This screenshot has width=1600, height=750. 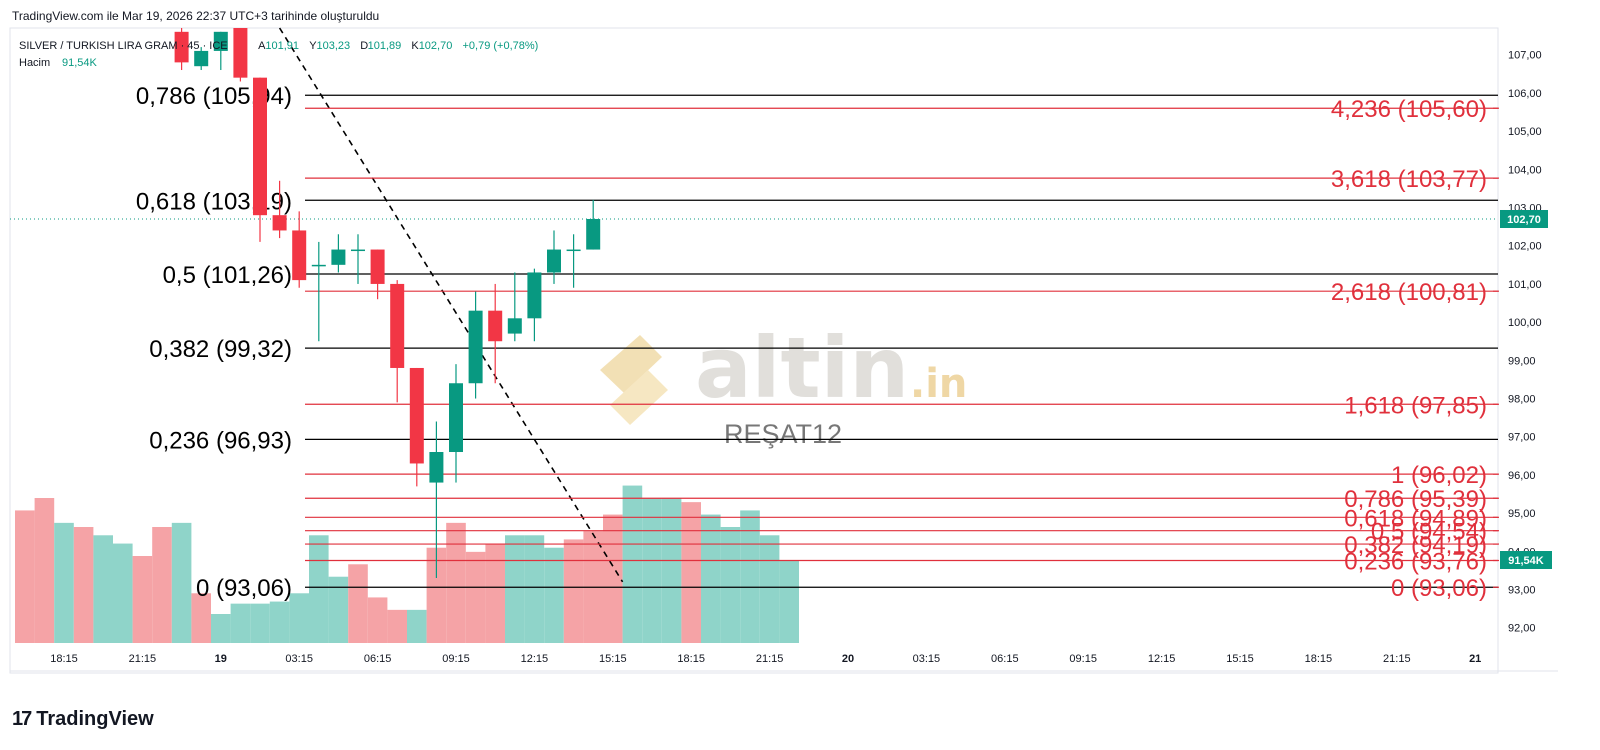 What do you see at coordinates (143, 659) in the screenshot?
I see `time-axis-label: 21:15` at bounding box center [143, 659].